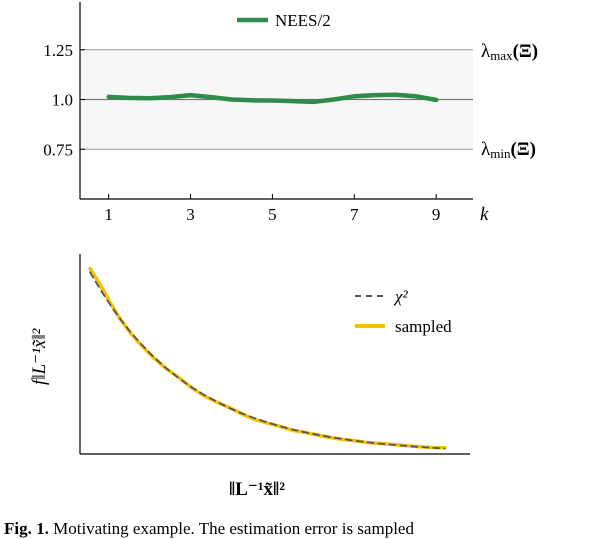  What do you see at coordinates (257, 489) in the screenshot?
I see `x-axis-label: ‖L⁻¹x̃‖²` at bounding box center [257, 489].